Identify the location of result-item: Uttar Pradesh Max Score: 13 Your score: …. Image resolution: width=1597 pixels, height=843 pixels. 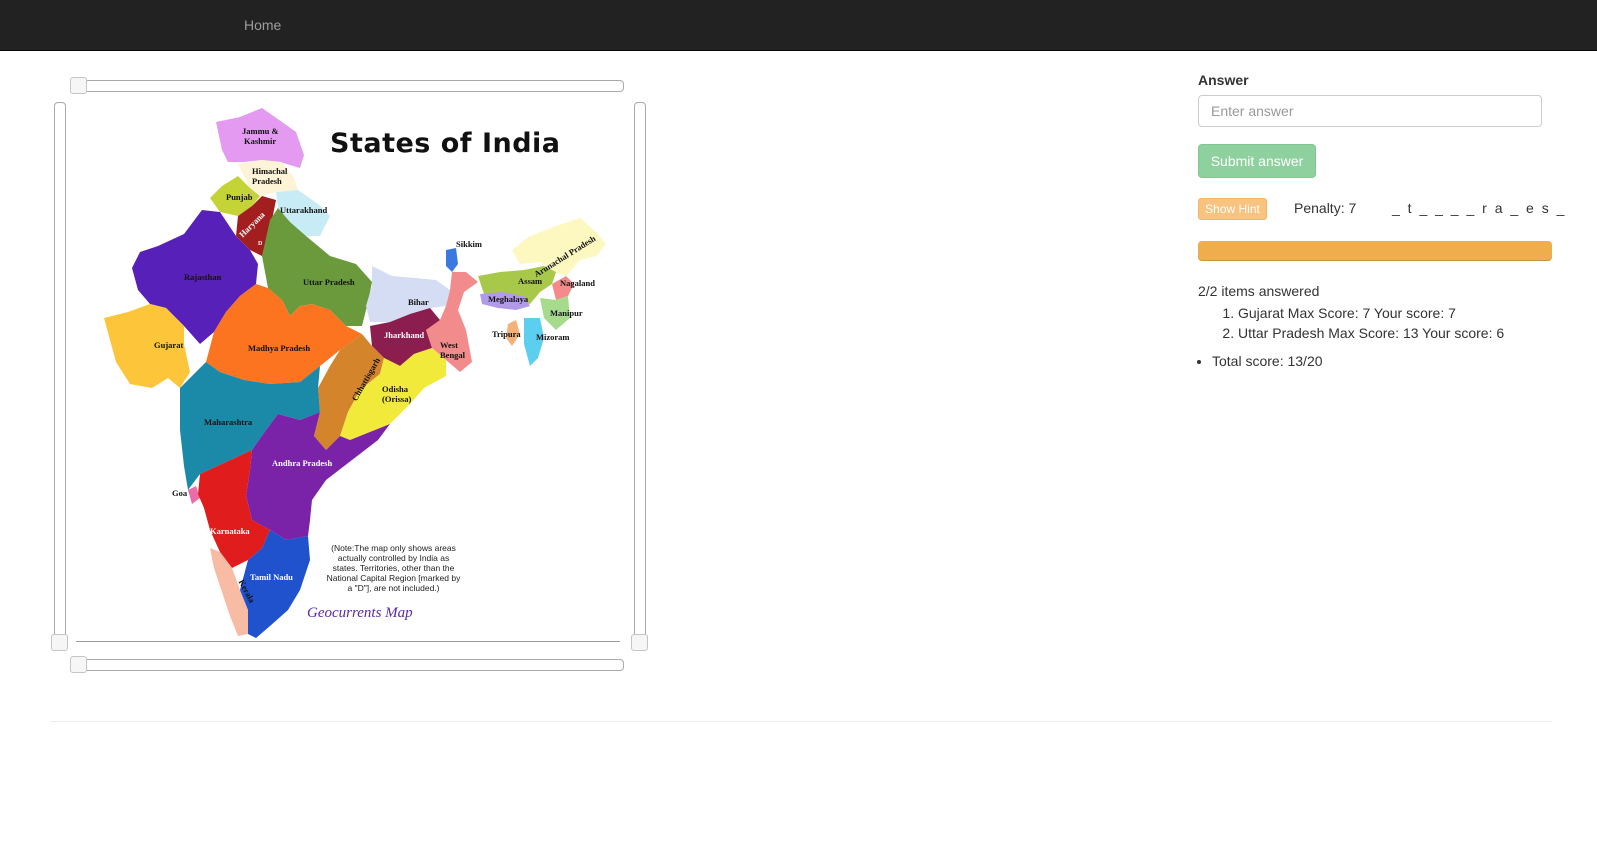
(1371, 333).